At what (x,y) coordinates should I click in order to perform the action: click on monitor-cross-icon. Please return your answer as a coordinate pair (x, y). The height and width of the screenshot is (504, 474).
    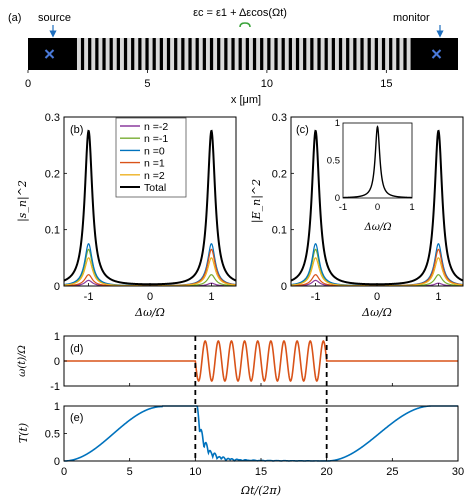
    Looking at the image, I should click on (436, 54).